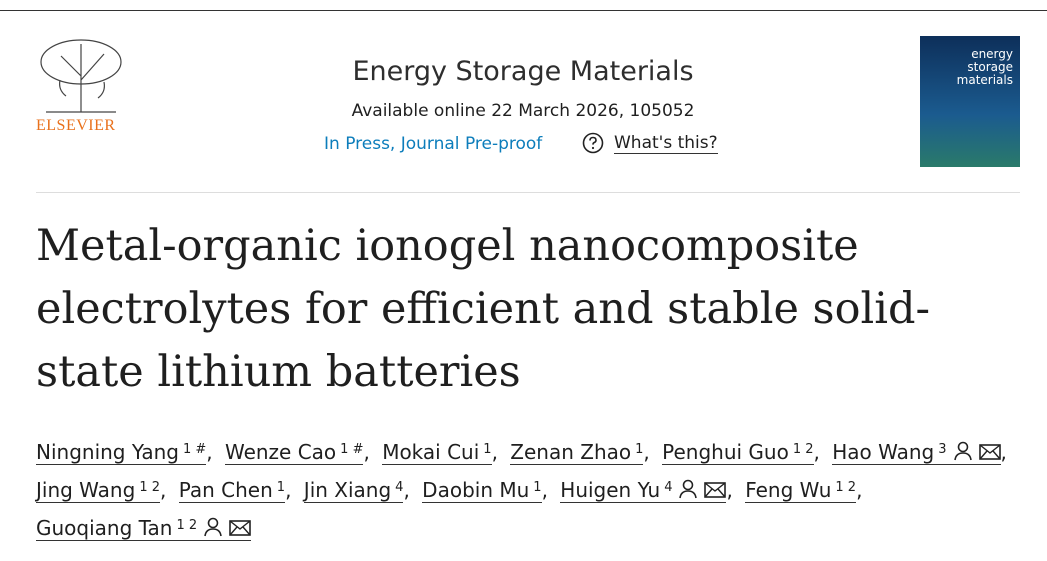  I want to click on article-status: In Press, Journal Pre-proof, so click(433, 144).